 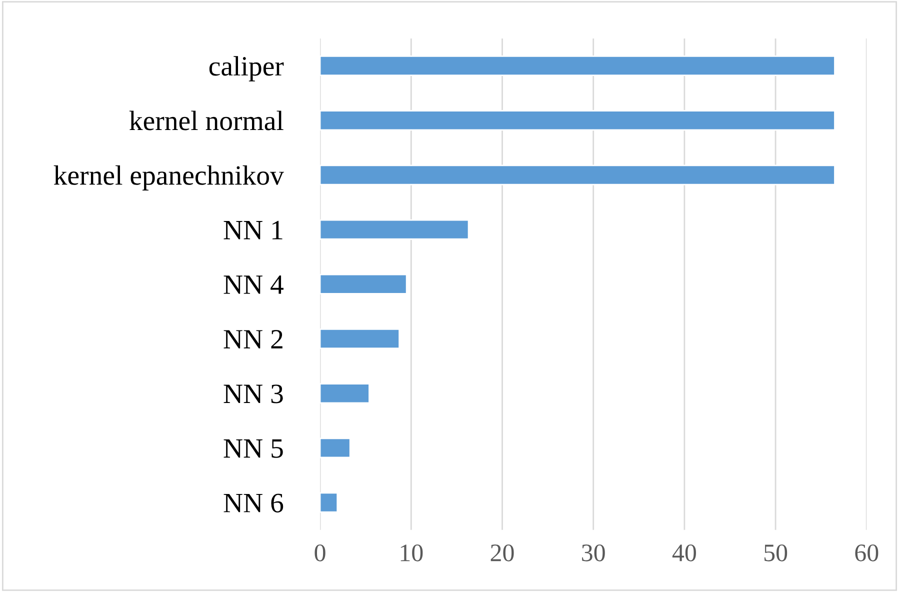 What do you see at coordinates (246, 69) in the screenshot?
I see `y-tick-label: caliper` at bounding box center [246, 69].